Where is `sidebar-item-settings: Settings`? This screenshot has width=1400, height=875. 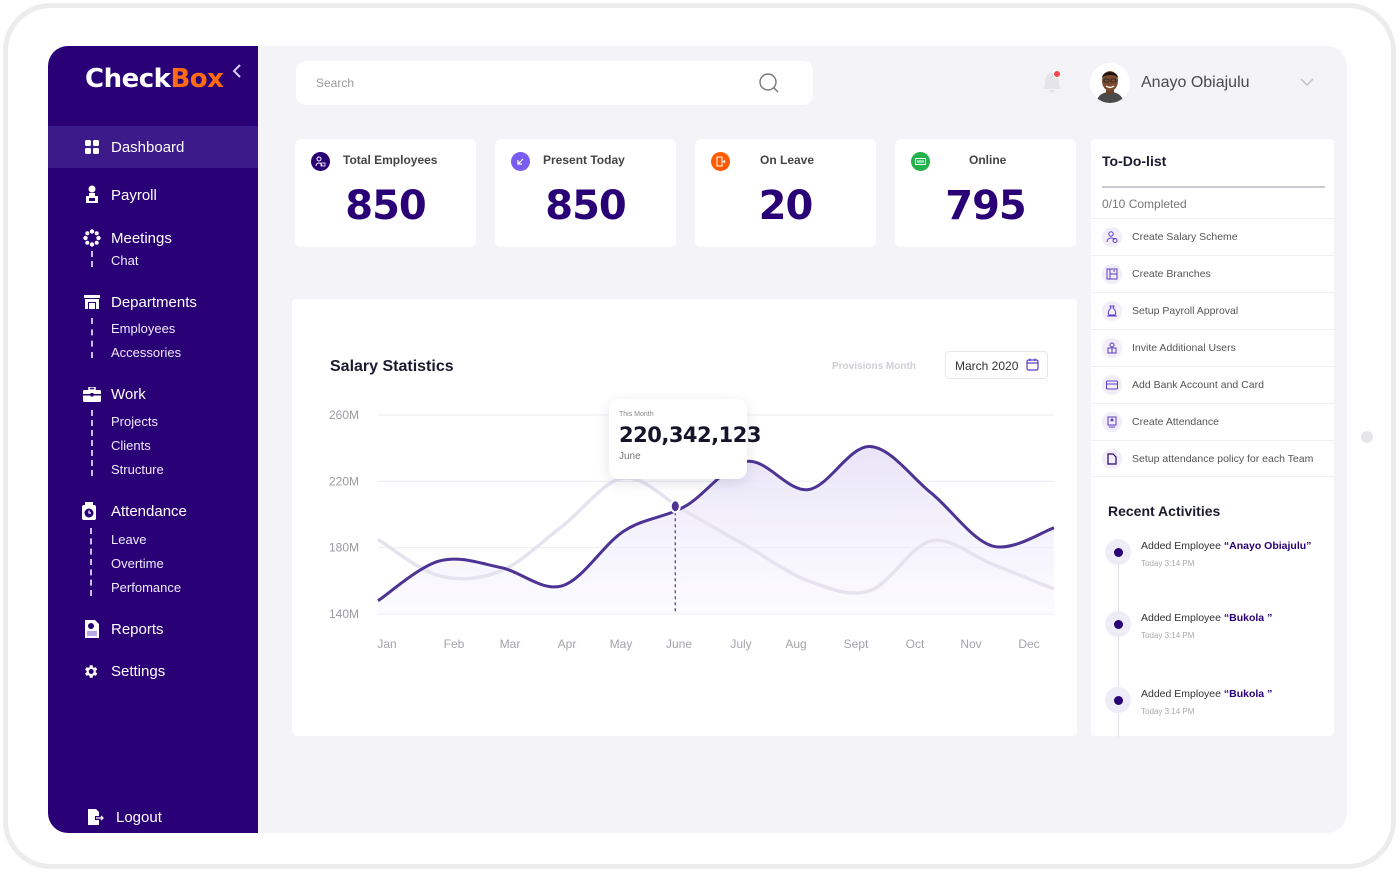 sidebar-item-settings: Settings is located at coordinates (153, 671).